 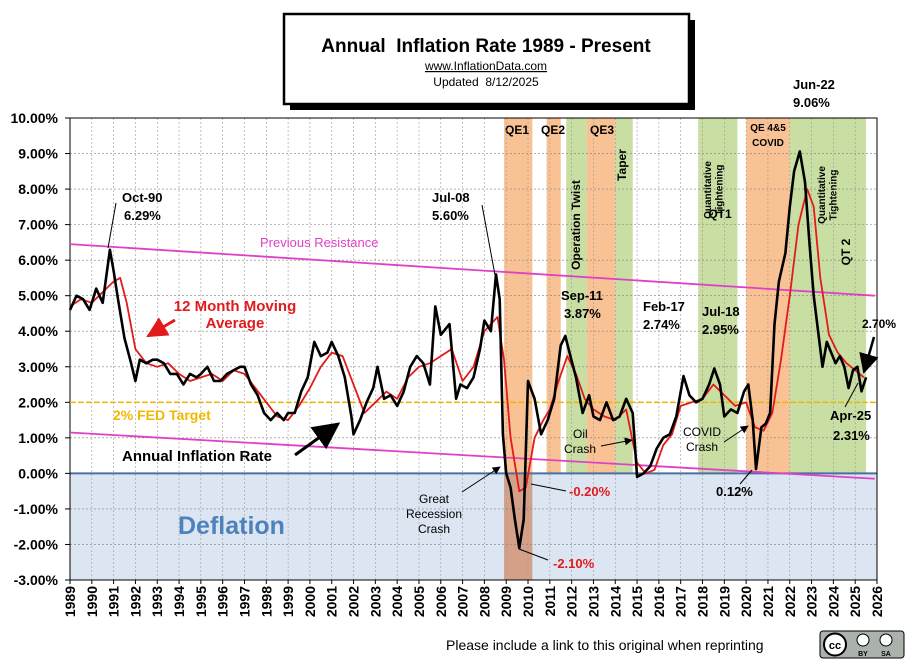 What do you see at coordinates (576, 225) in the screenshot?
I see `band-label-3: Operation Twist` at bounding box center [576, 225].